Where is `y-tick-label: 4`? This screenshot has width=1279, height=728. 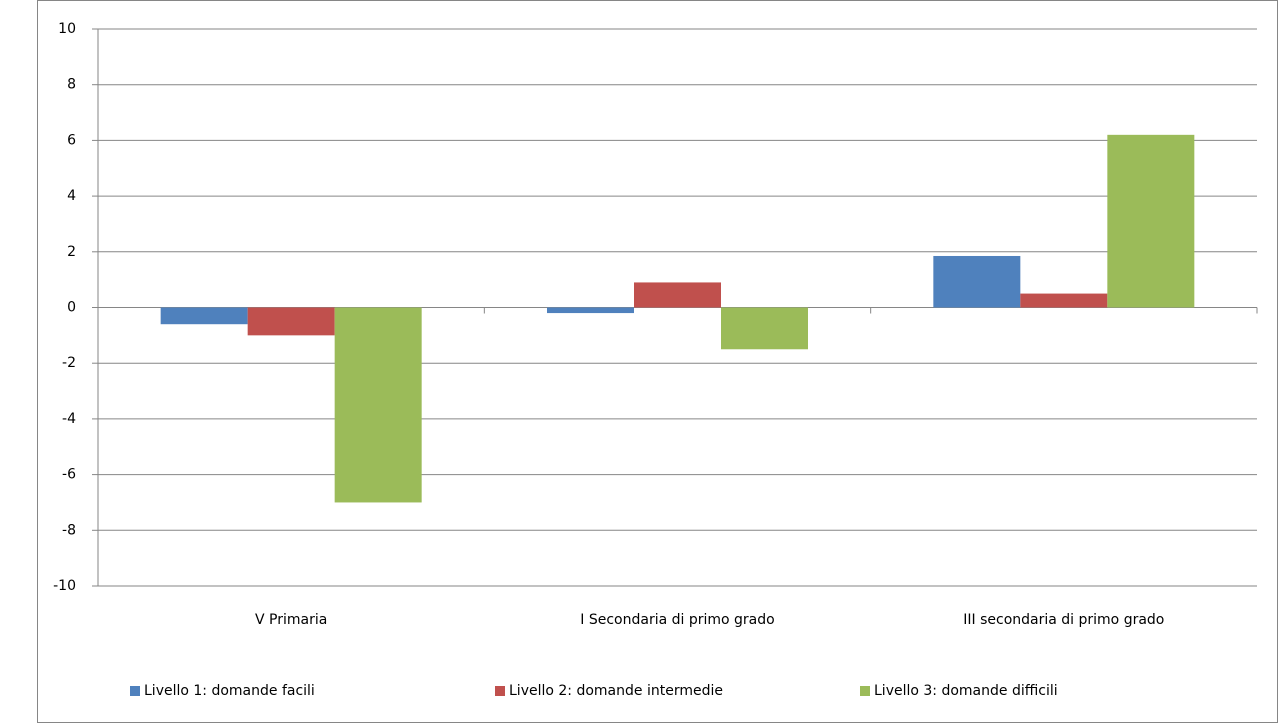 y-tick-label: 4 is located at coordinates (71, 196).